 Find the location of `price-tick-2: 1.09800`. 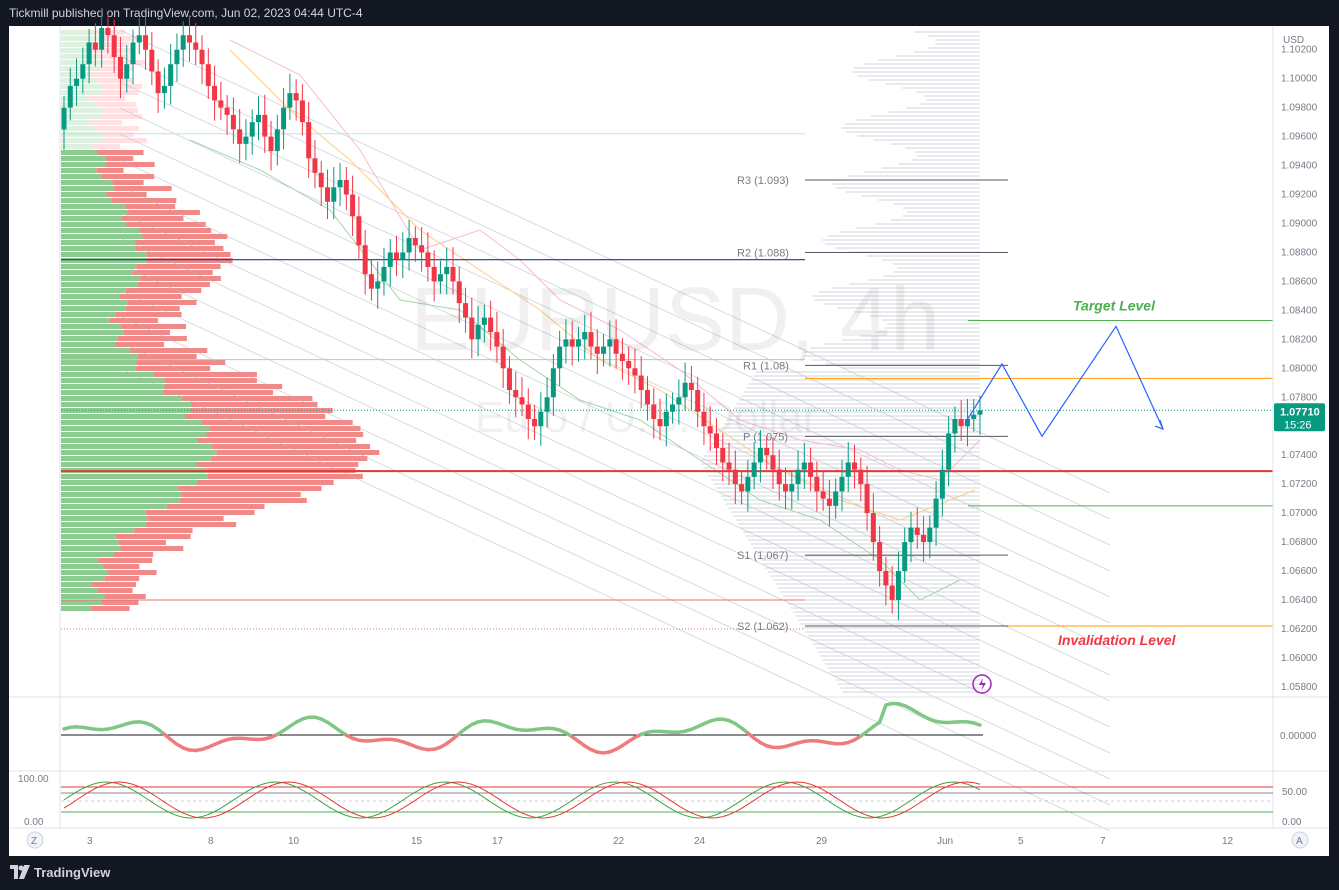

price-tick-2: 1.09800 is located at coordinates (1299, 108).